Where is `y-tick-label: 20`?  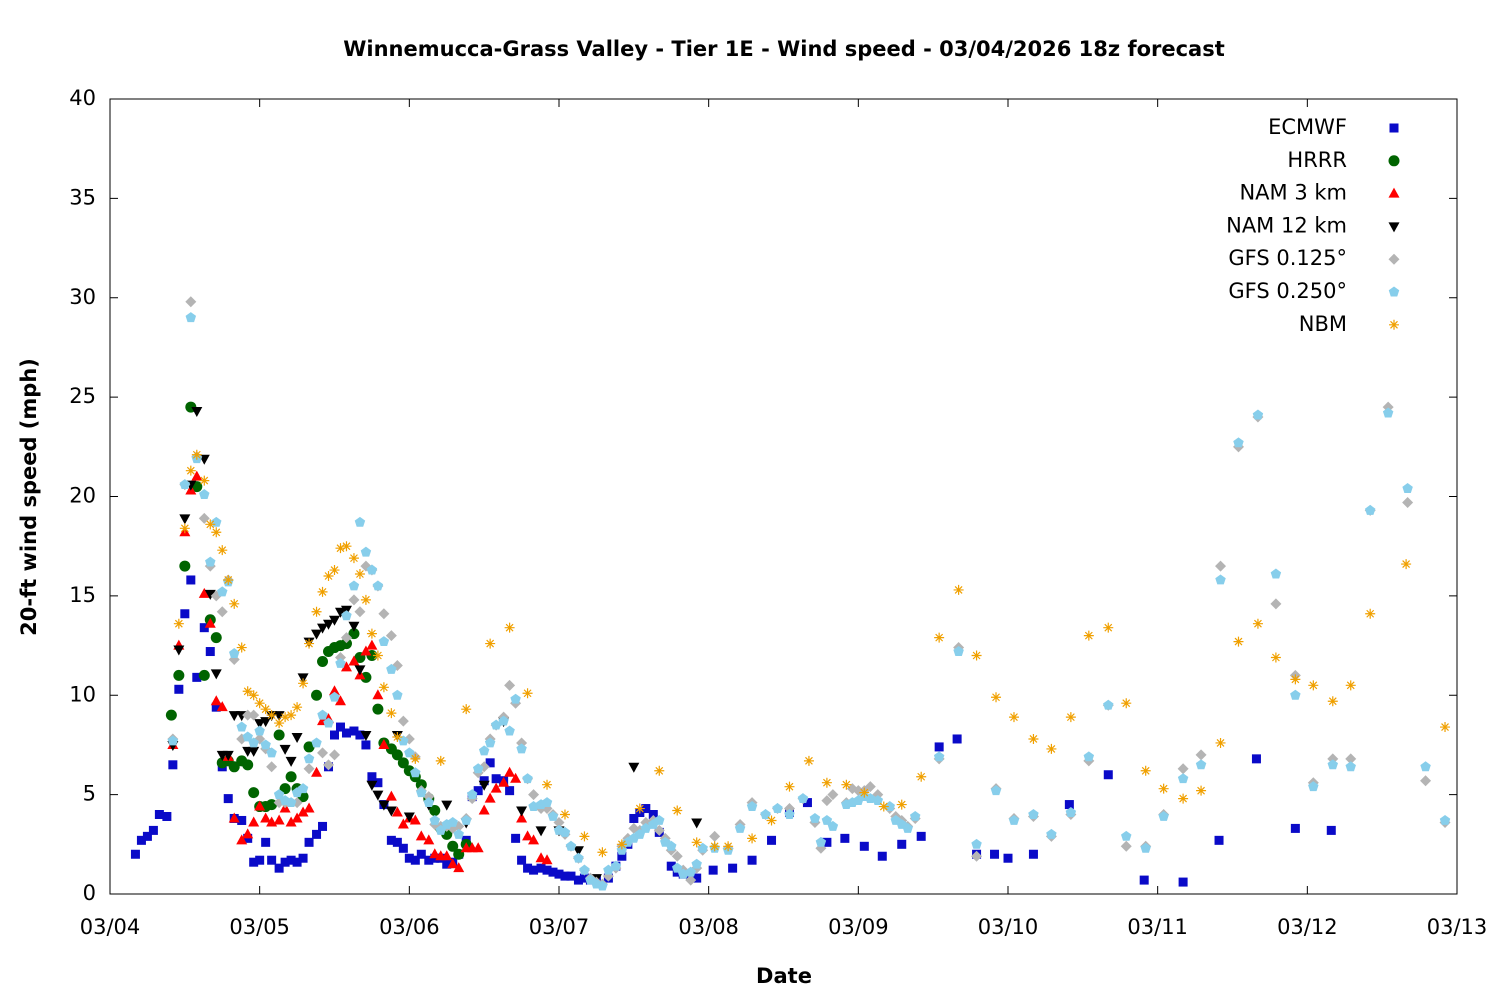 y-tick-label: 20 is located at coordinates (82, 496).